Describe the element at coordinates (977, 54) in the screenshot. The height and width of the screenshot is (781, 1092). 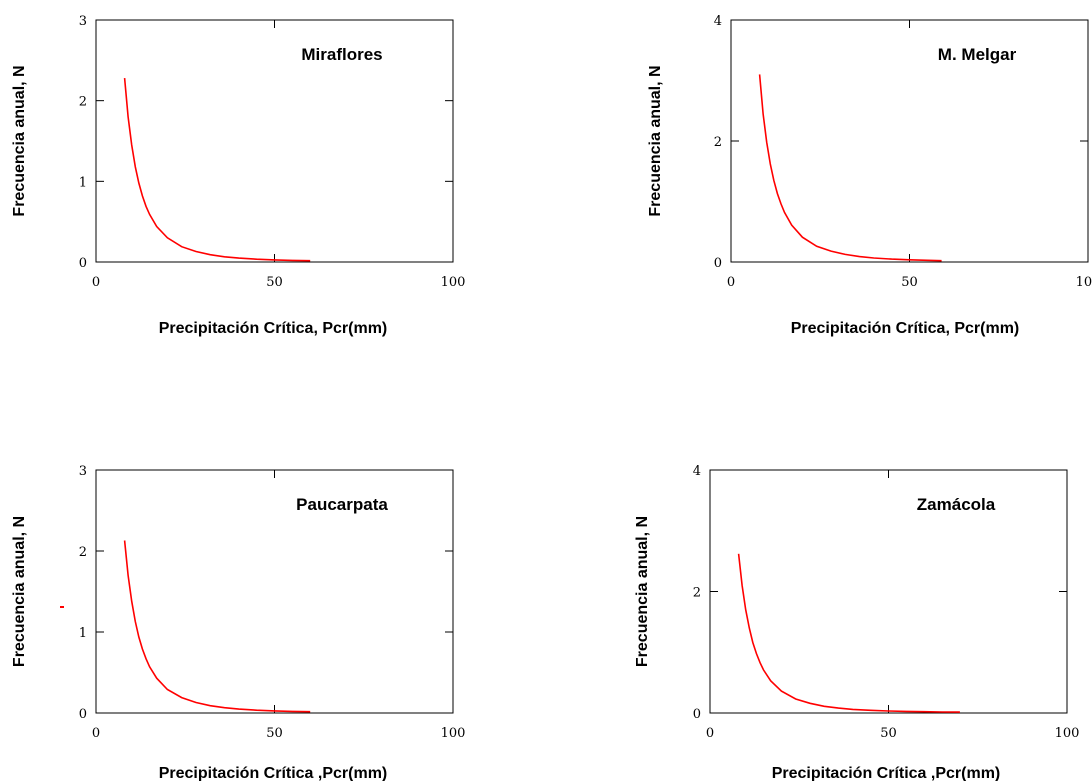
I see `panel-title: M. Melgar` at that location.